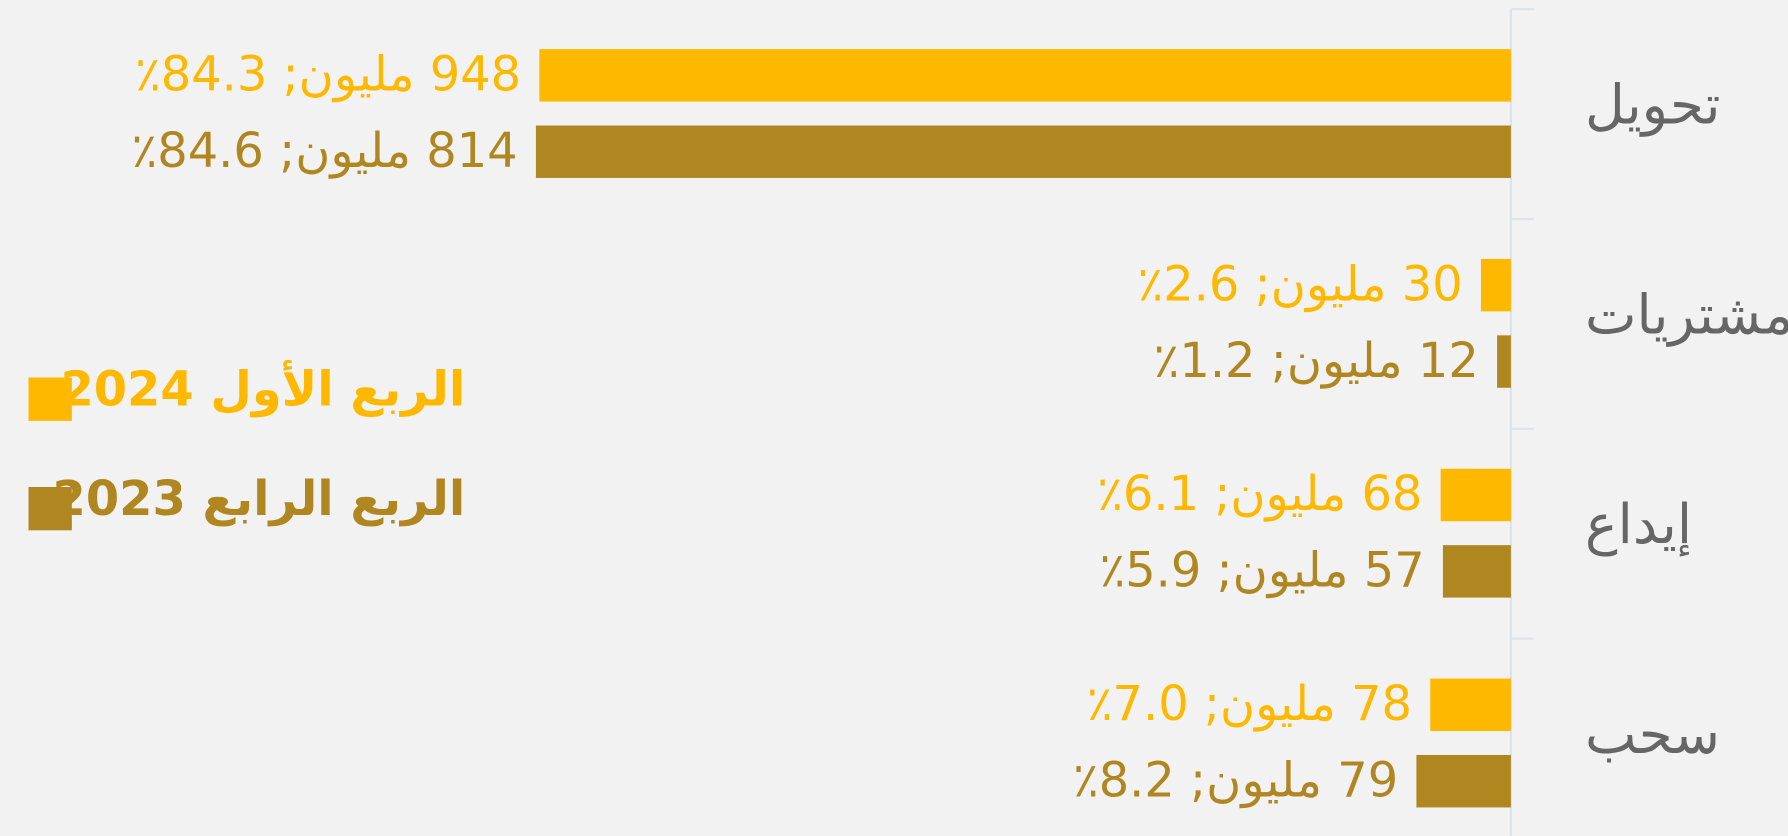 The width and height of the screenshot is (1788, 836). Describe the element at coordinates (1235, 780) in the screenshot. I see `value-label: 79 مليون; 8.2٪` at that location.